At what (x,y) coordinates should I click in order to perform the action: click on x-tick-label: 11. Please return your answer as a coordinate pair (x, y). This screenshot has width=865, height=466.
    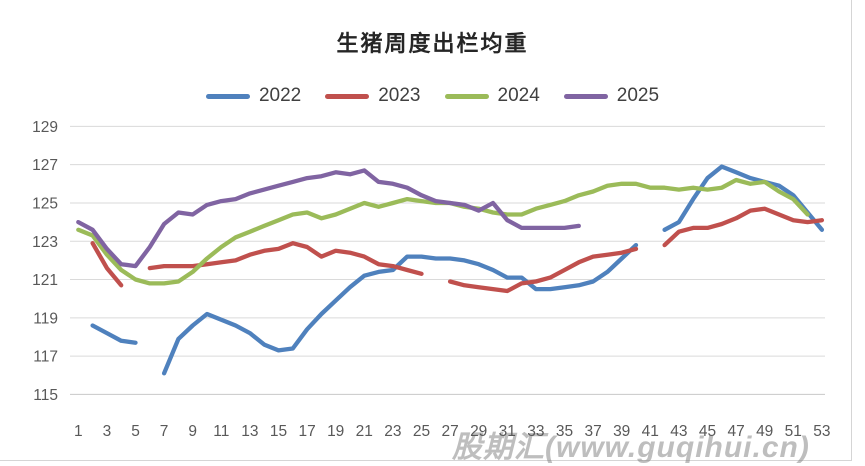
    Looking at the image, I should click on (221, 431).